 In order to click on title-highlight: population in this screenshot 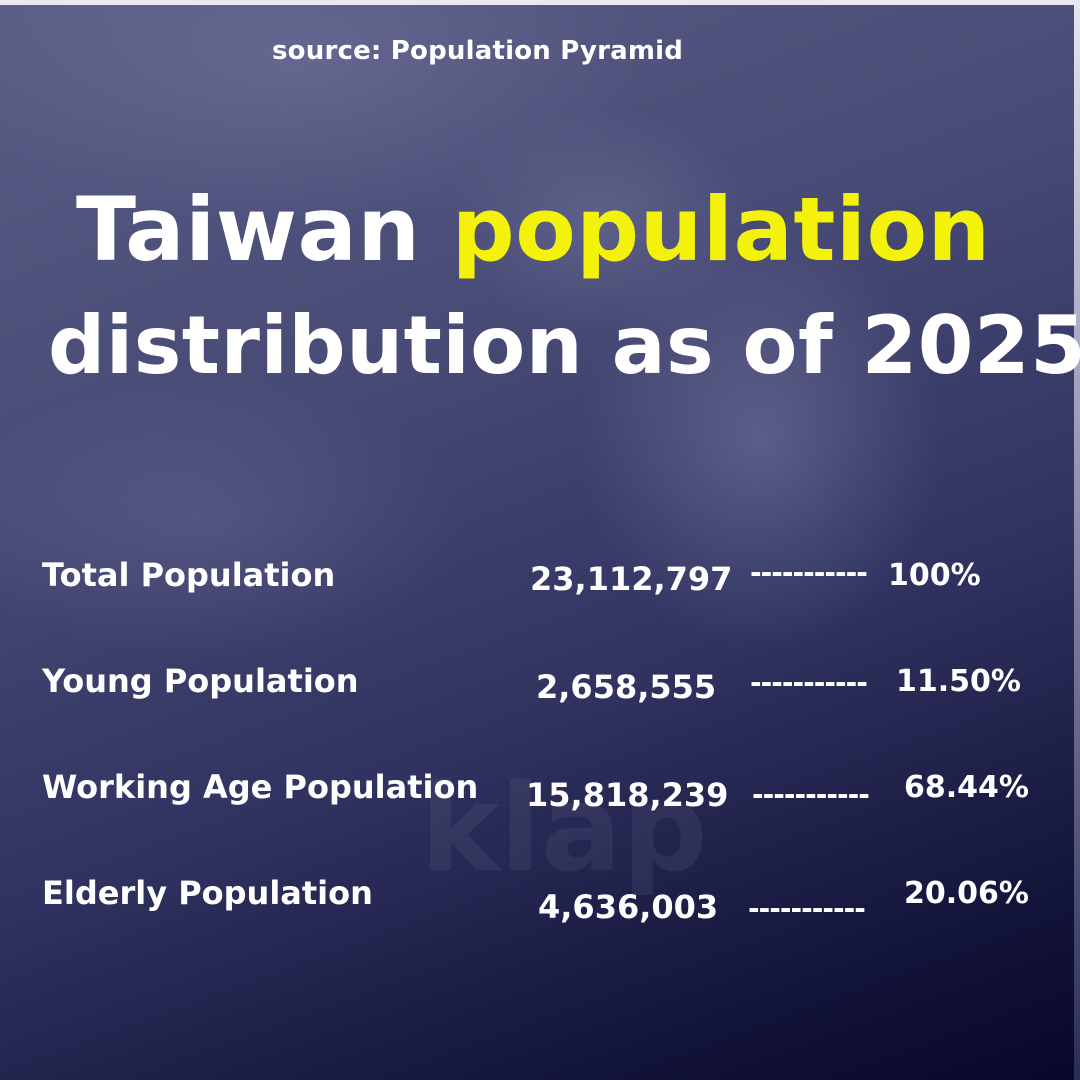, I will do `click(721, 229)`.